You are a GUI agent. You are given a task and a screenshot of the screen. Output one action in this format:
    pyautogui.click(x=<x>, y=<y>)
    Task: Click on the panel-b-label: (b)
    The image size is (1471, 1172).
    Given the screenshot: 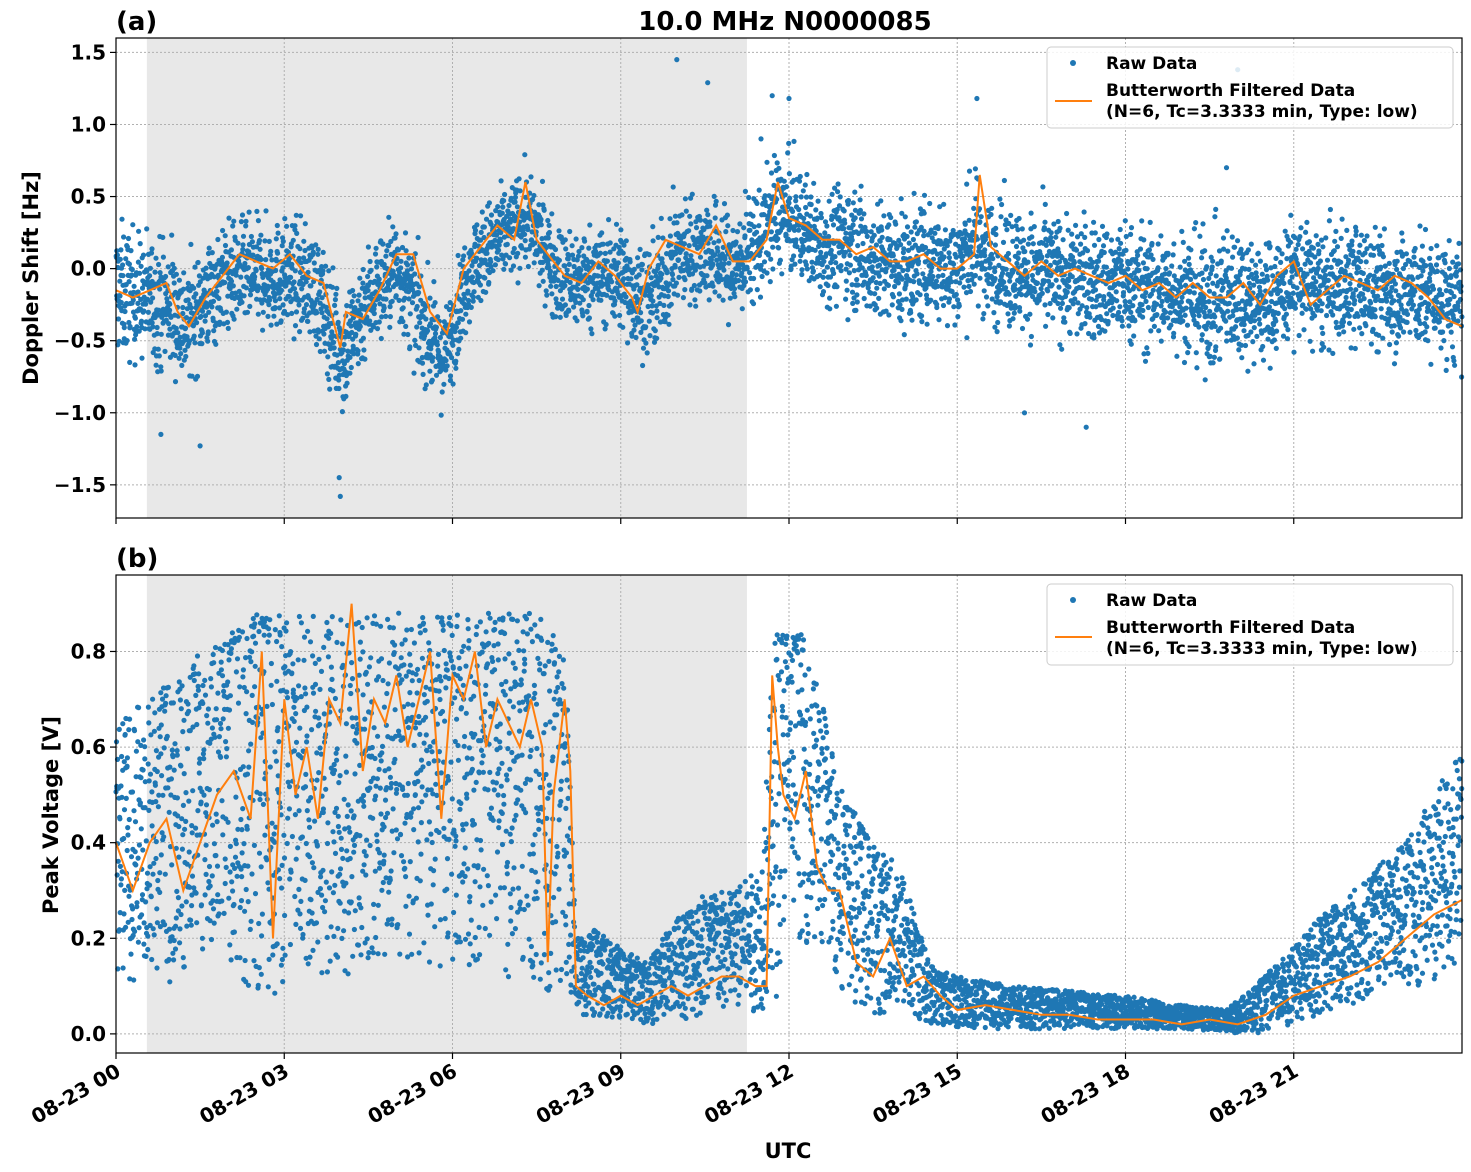 What is the action you would take?
    pyautogui.click(x=137, y=559)
    